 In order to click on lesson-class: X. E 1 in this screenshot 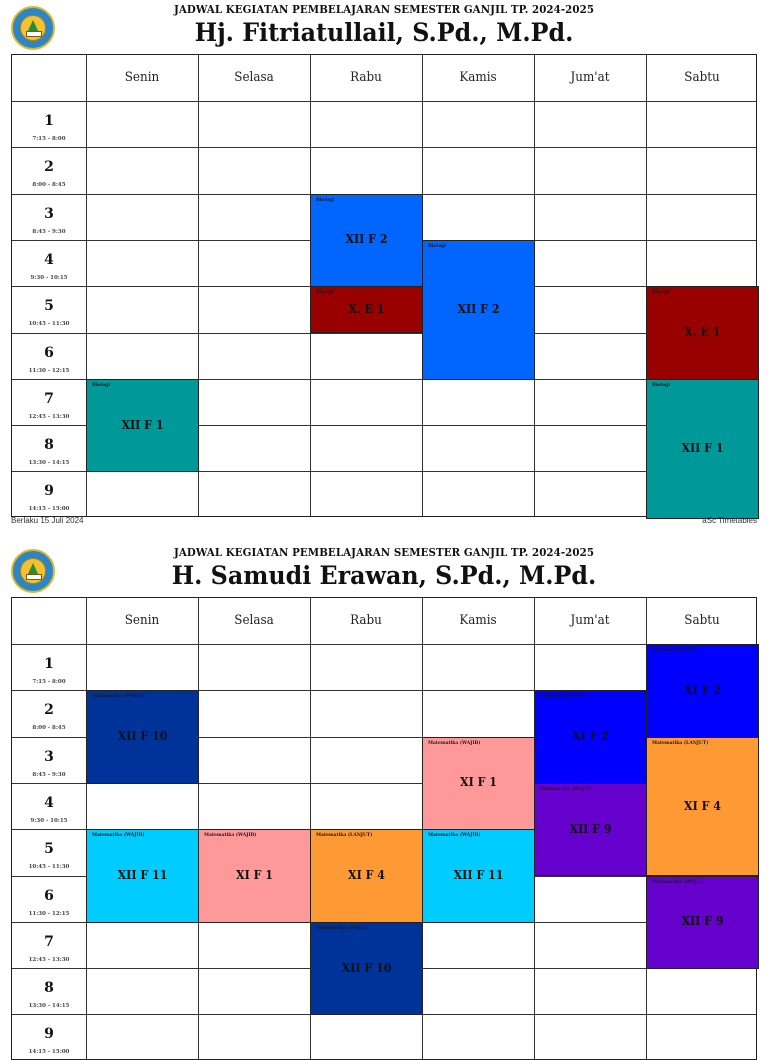, I will do `click(702, 331)`.